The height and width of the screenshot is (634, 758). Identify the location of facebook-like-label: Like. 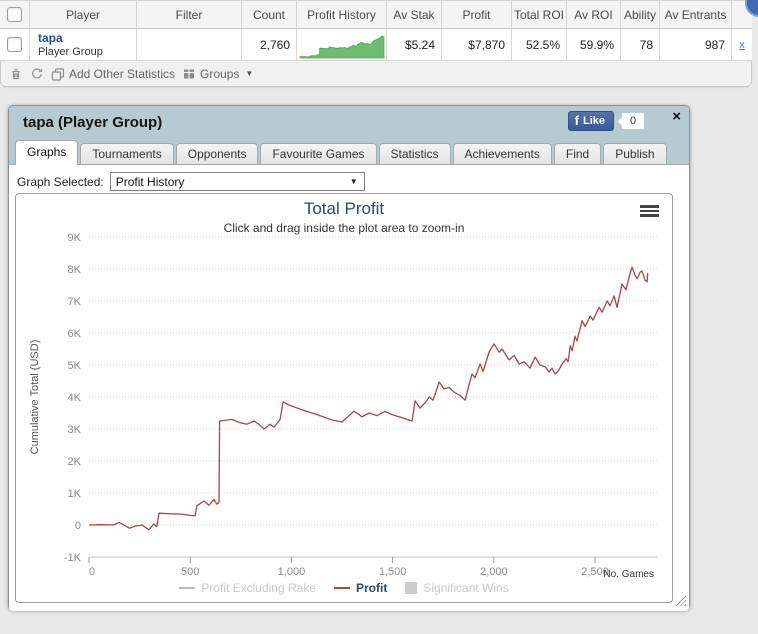
(593, 120).